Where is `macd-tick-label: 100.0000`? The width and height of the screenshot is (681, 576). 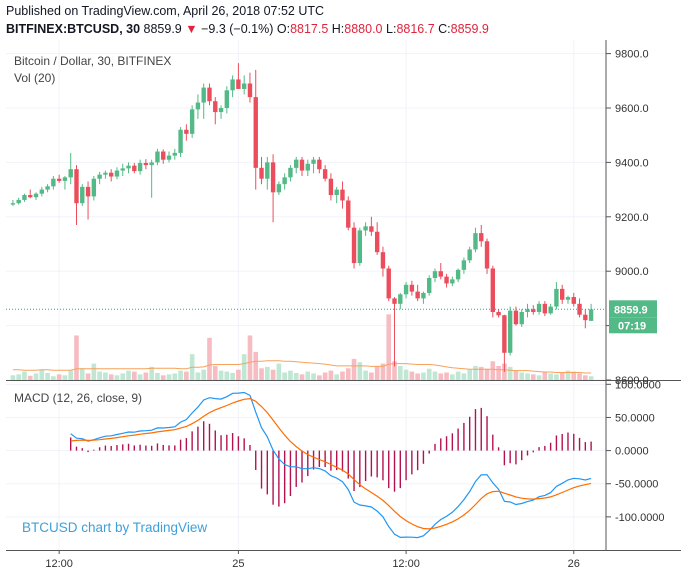
macd-tick-label: 100.0000 is located at coordinates (638, 385).